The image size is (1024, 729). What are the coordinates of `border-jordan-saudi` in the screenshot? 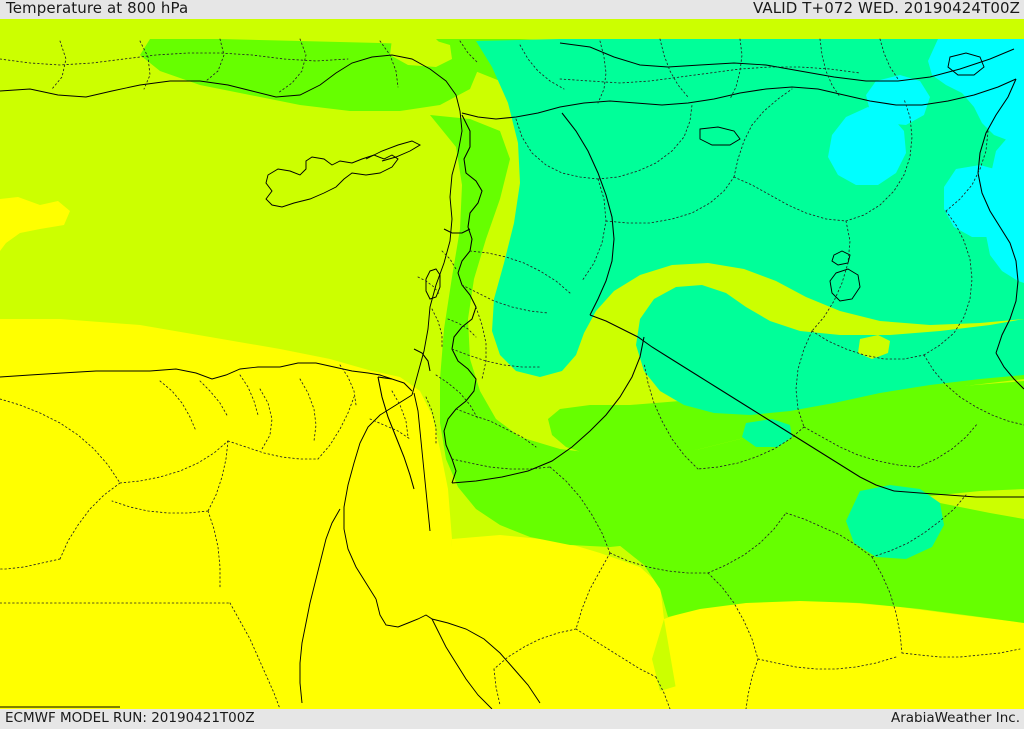 It's located at (548, 410).